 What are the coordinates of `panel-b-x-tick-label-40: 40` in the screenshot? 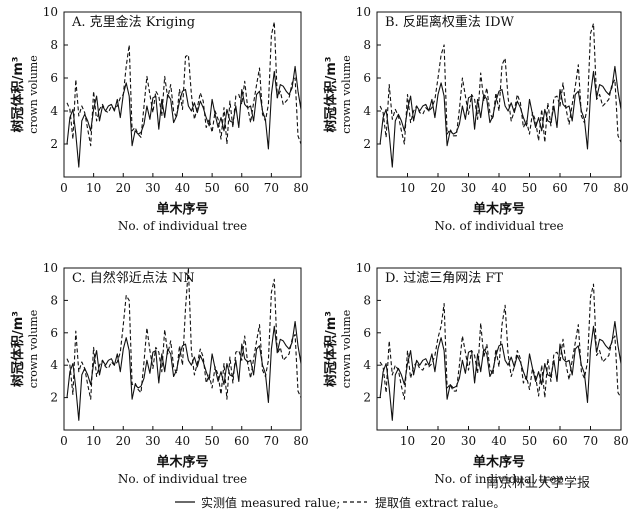 It's located at (498, 188).